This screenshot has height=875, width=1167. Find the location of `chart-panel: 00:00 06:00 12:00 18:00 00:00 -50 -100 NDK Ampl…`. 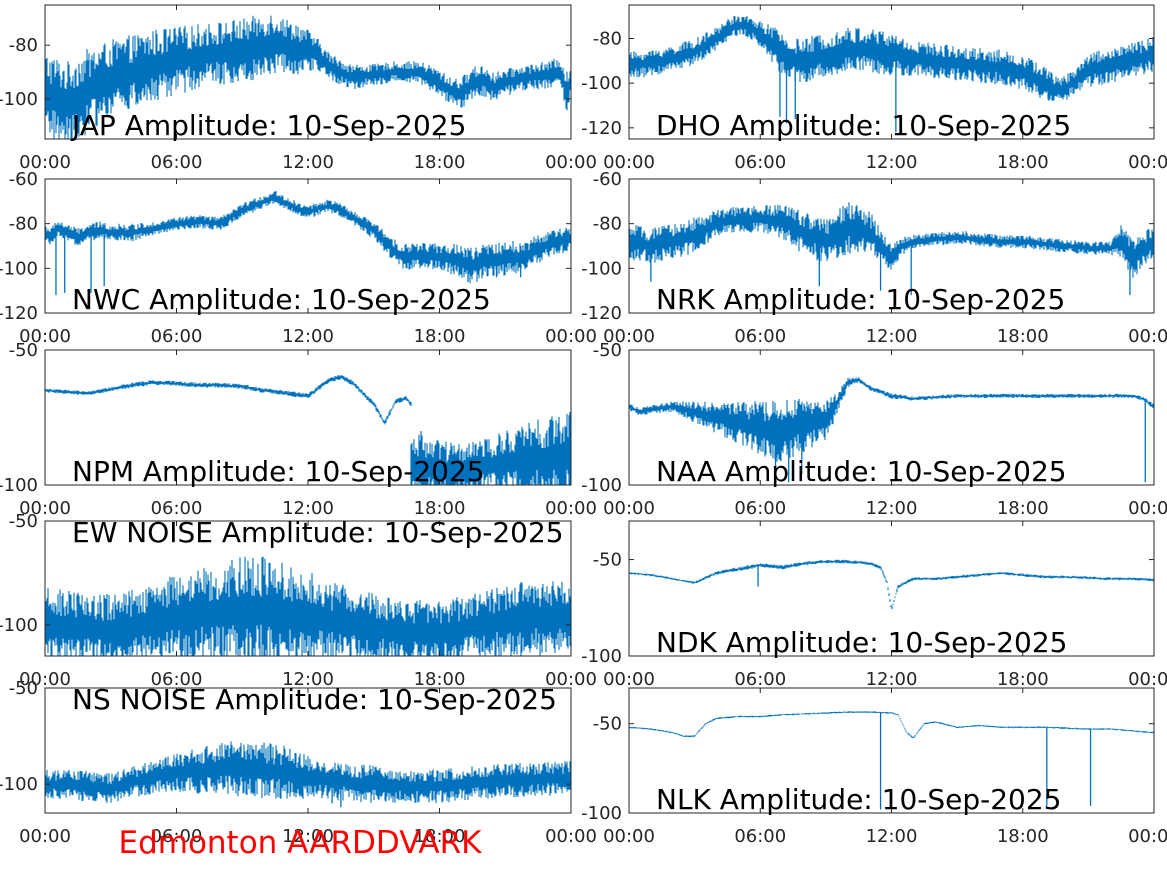

chart-panel: 00:00 06:00 12:00 18:00 00:00 -50 -100 NDK Ampl… is located at coordinates (874, 605).